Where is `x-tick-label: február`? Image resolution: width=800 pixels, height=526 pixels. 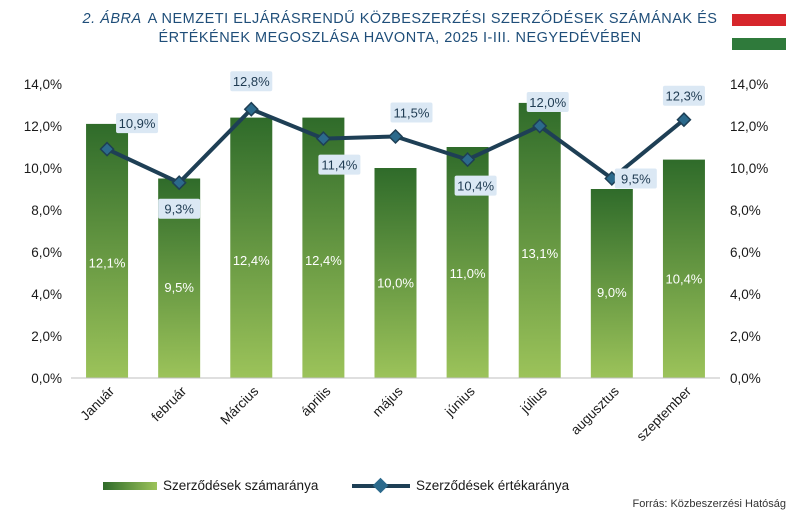 x-tick-label: február is located at coordinates (168, 403).